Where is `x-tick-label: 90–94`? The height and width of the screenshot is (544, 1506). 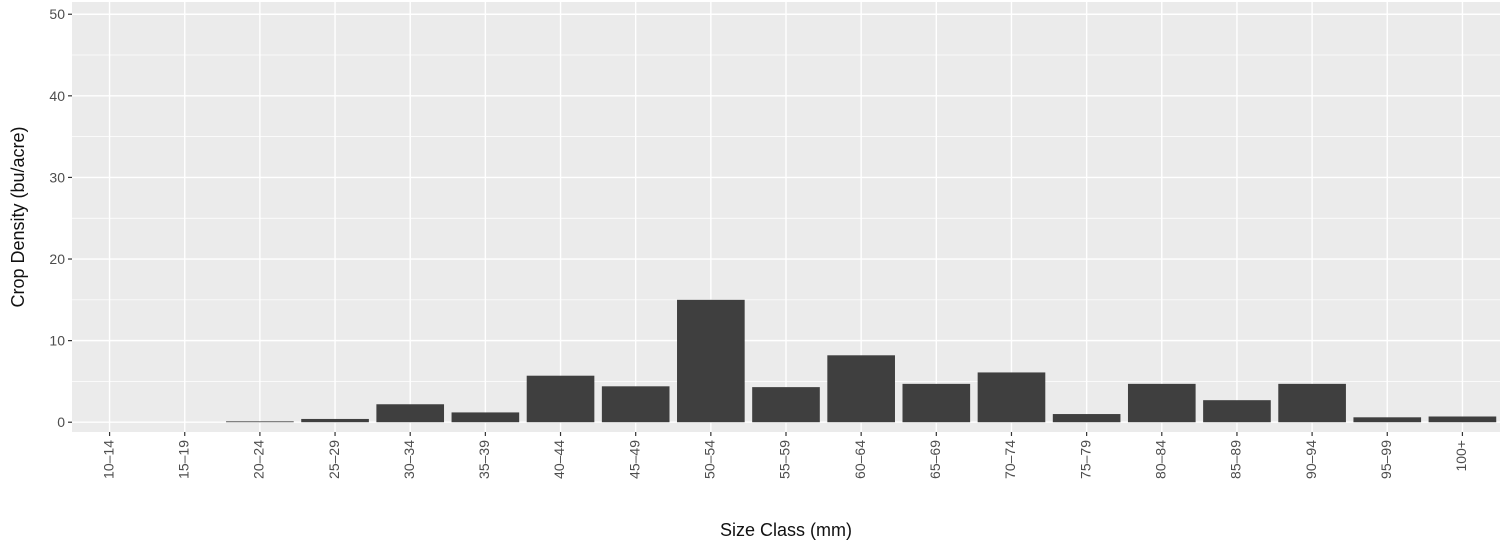
x-tick-label: 90–94 is located at coordinates (1311, 459).